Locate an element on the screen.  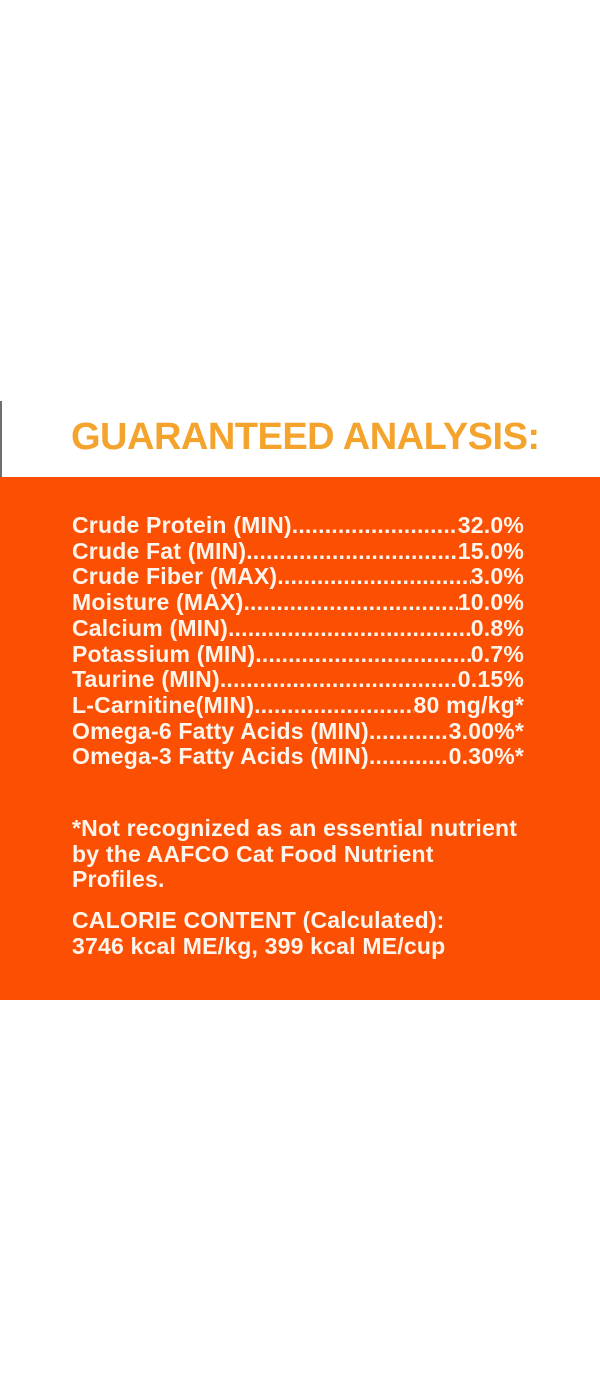
nutrient-label: Crude Fiber (MAX) is located at coordinates (175, 576).